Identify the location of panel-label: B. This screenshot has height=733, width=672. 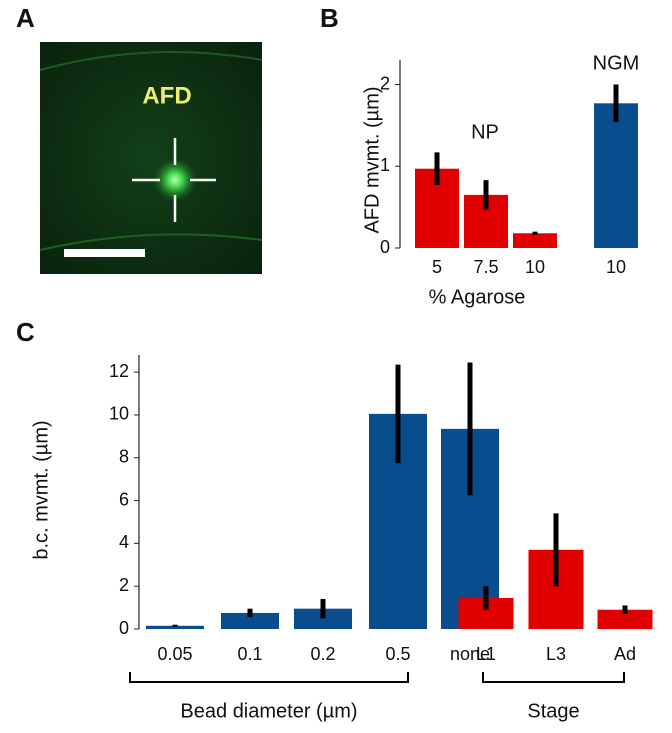
(329, 18).